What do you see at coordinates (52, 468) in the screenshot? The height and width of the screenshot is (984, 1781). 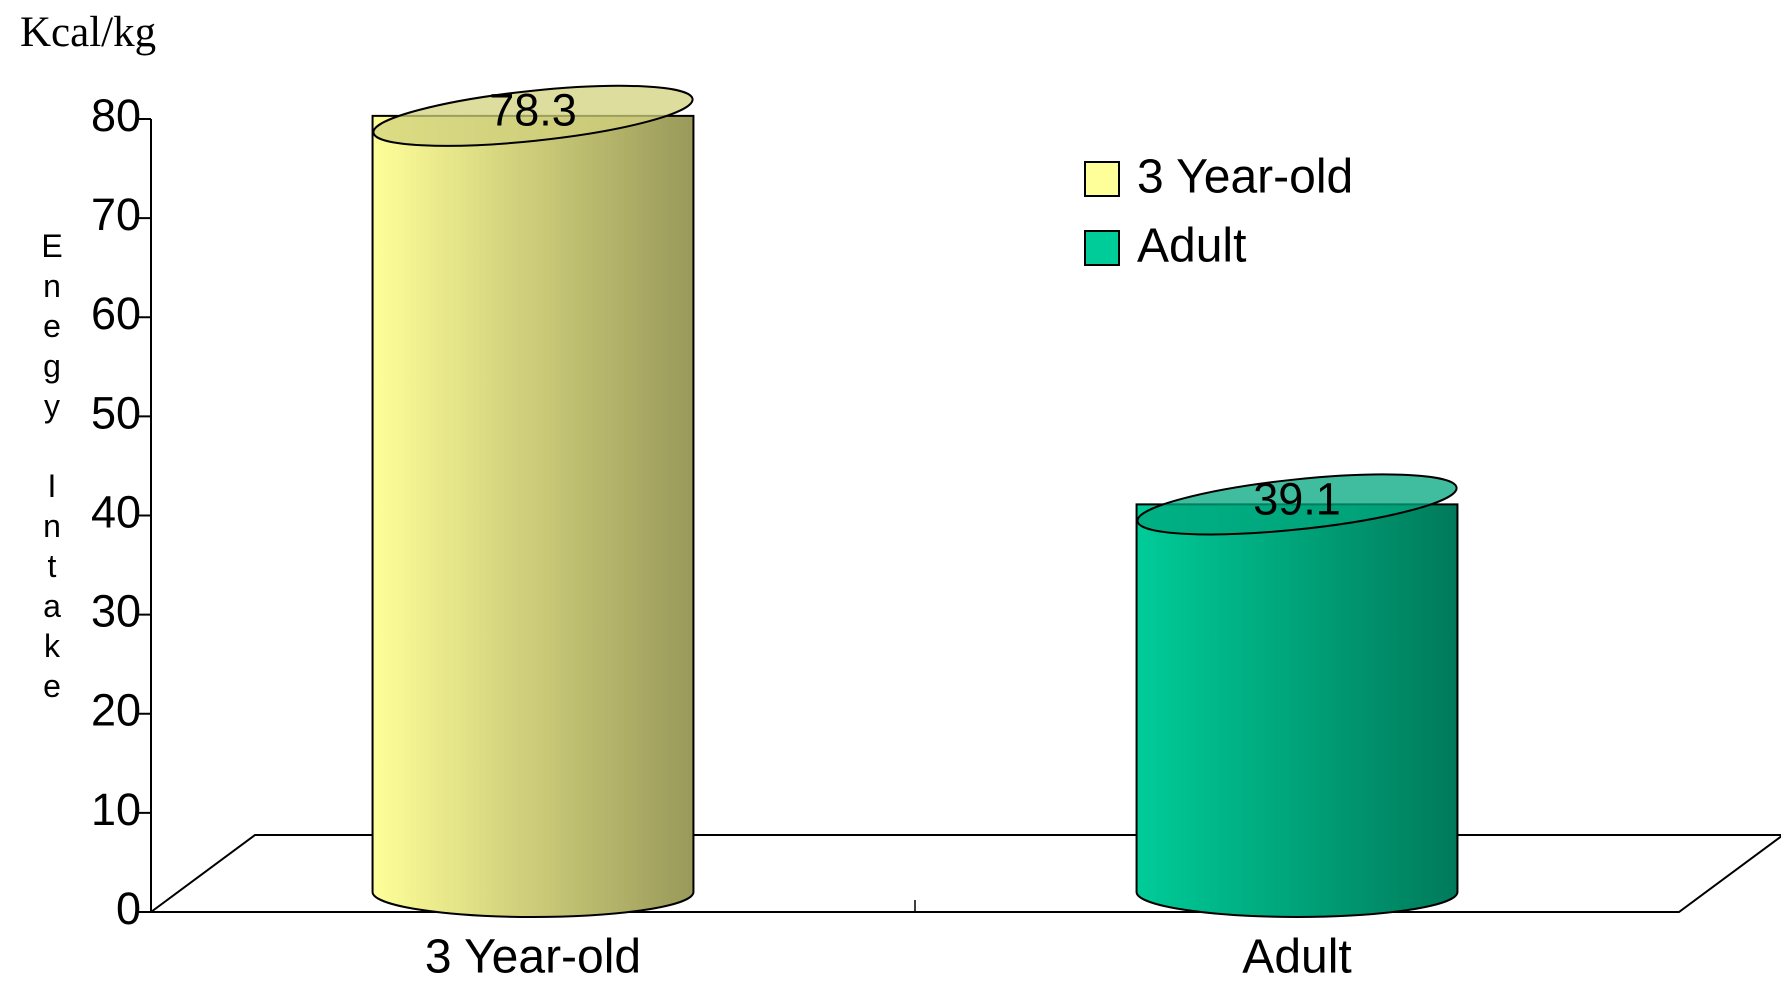 I see `y-axis-label: Enegy Intake` at bounding box center [52, 468].